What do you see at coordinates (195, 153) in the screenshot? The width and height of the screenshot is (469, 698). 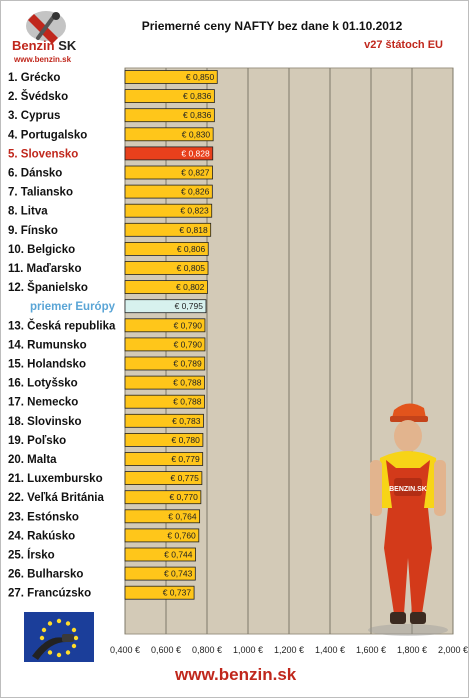 I see `bar-value-label: € 0,828` at bounding box center [195, 153].